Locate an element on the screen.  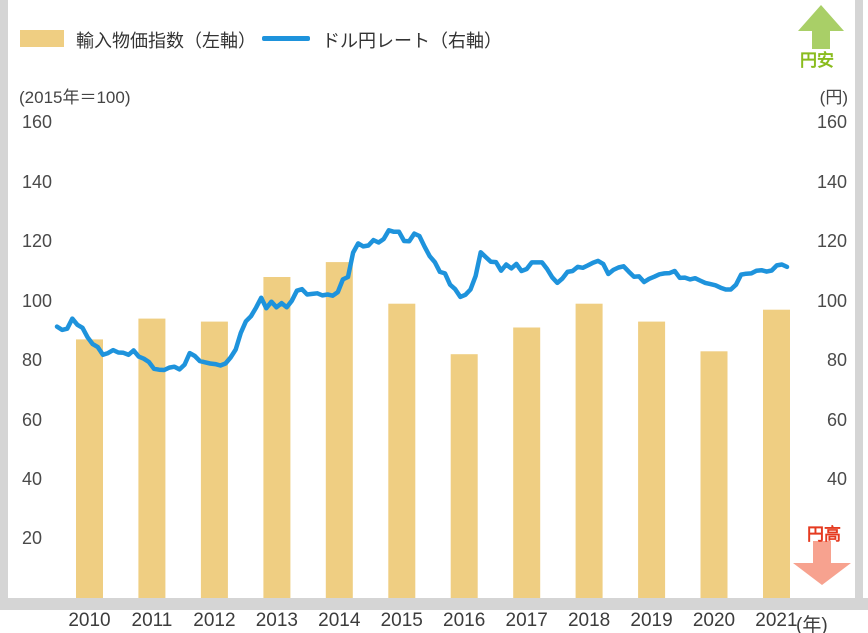
bar-2018 is located at coordinates (589, 450).